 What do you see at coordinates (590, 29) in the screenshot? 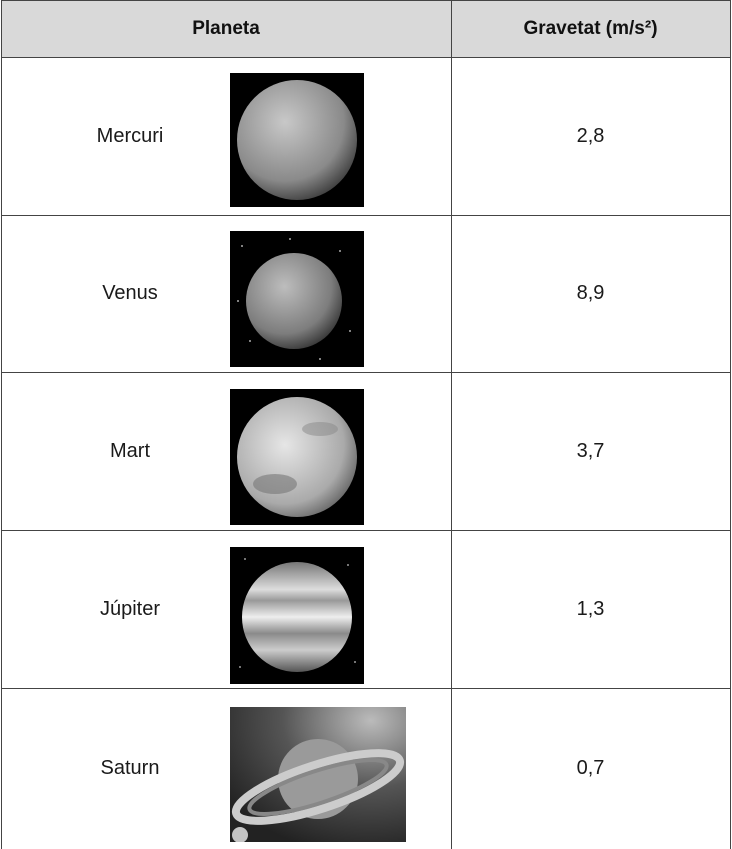
I see `header-gravity: Gravetat (m/s²)` at bounding box center [590, 29].